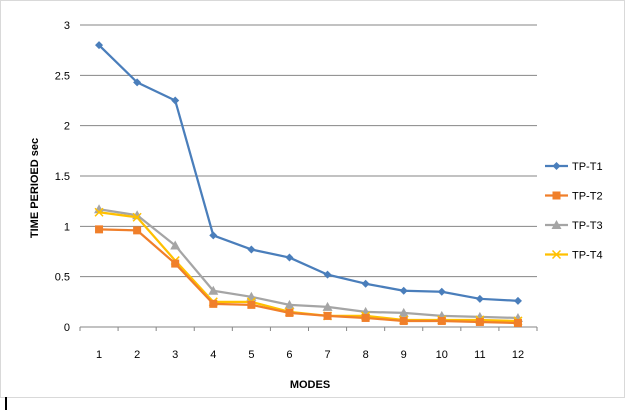  I want to click on legend-label: TP-T4, so click(587, 256).